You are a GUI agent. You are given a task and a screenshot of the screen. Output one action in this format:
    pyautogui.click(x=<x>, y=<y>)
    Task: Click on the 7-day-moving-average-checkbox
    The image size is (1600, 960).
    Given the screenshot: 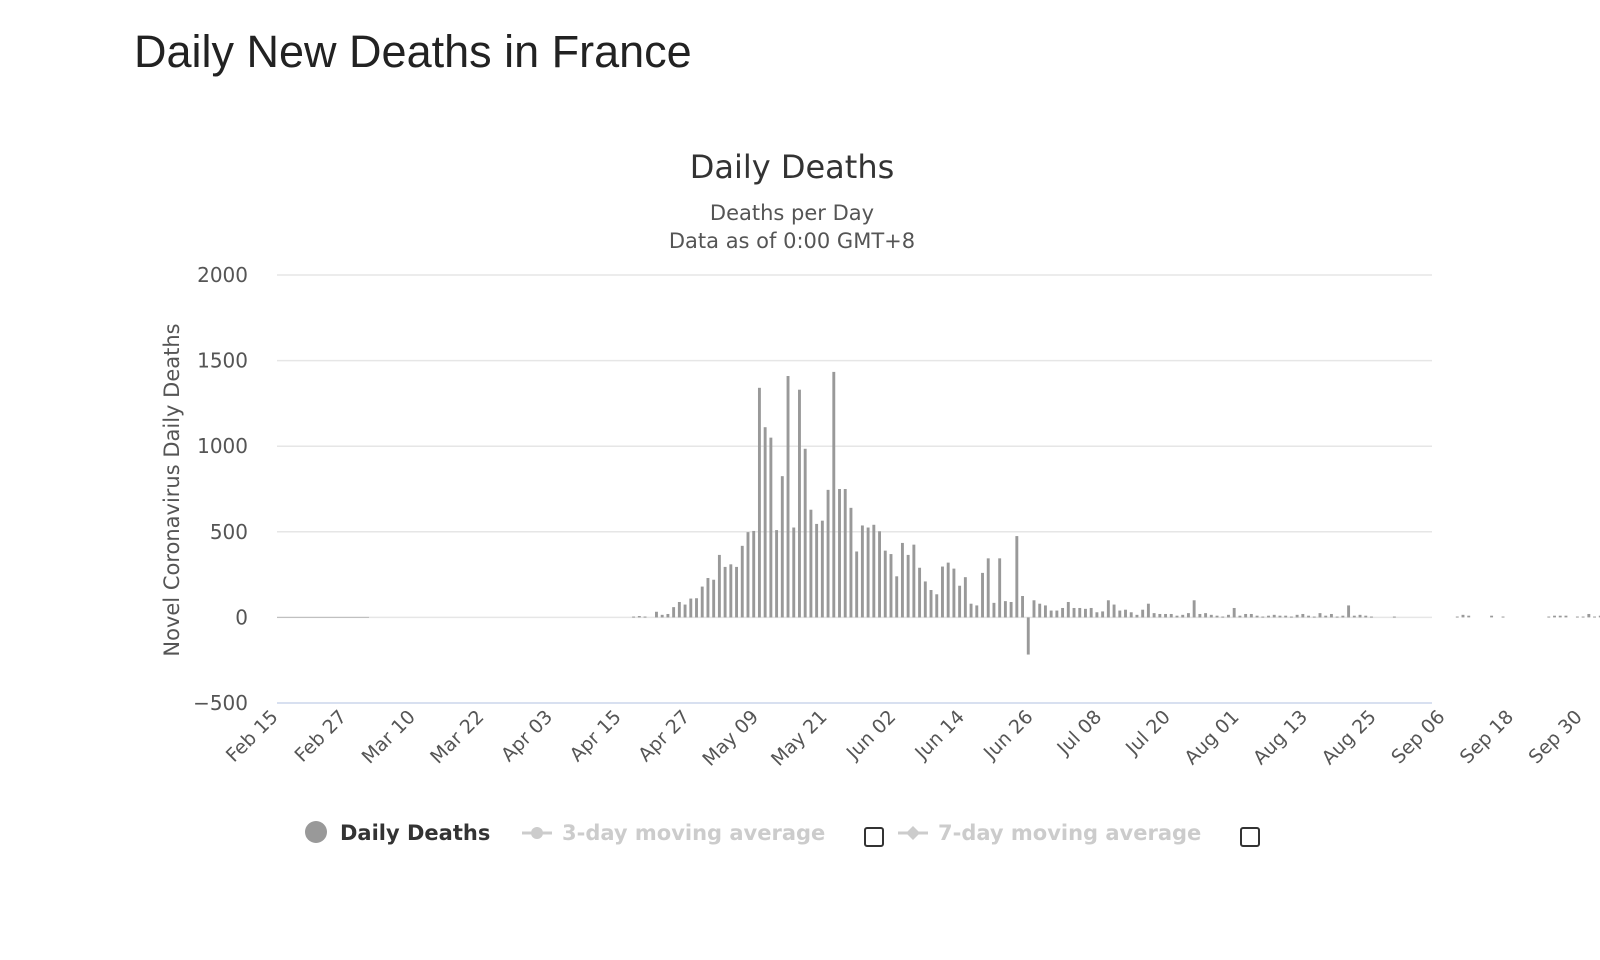 What is the action you would take?
    pyautogui.click(x=1250, y=837)
    